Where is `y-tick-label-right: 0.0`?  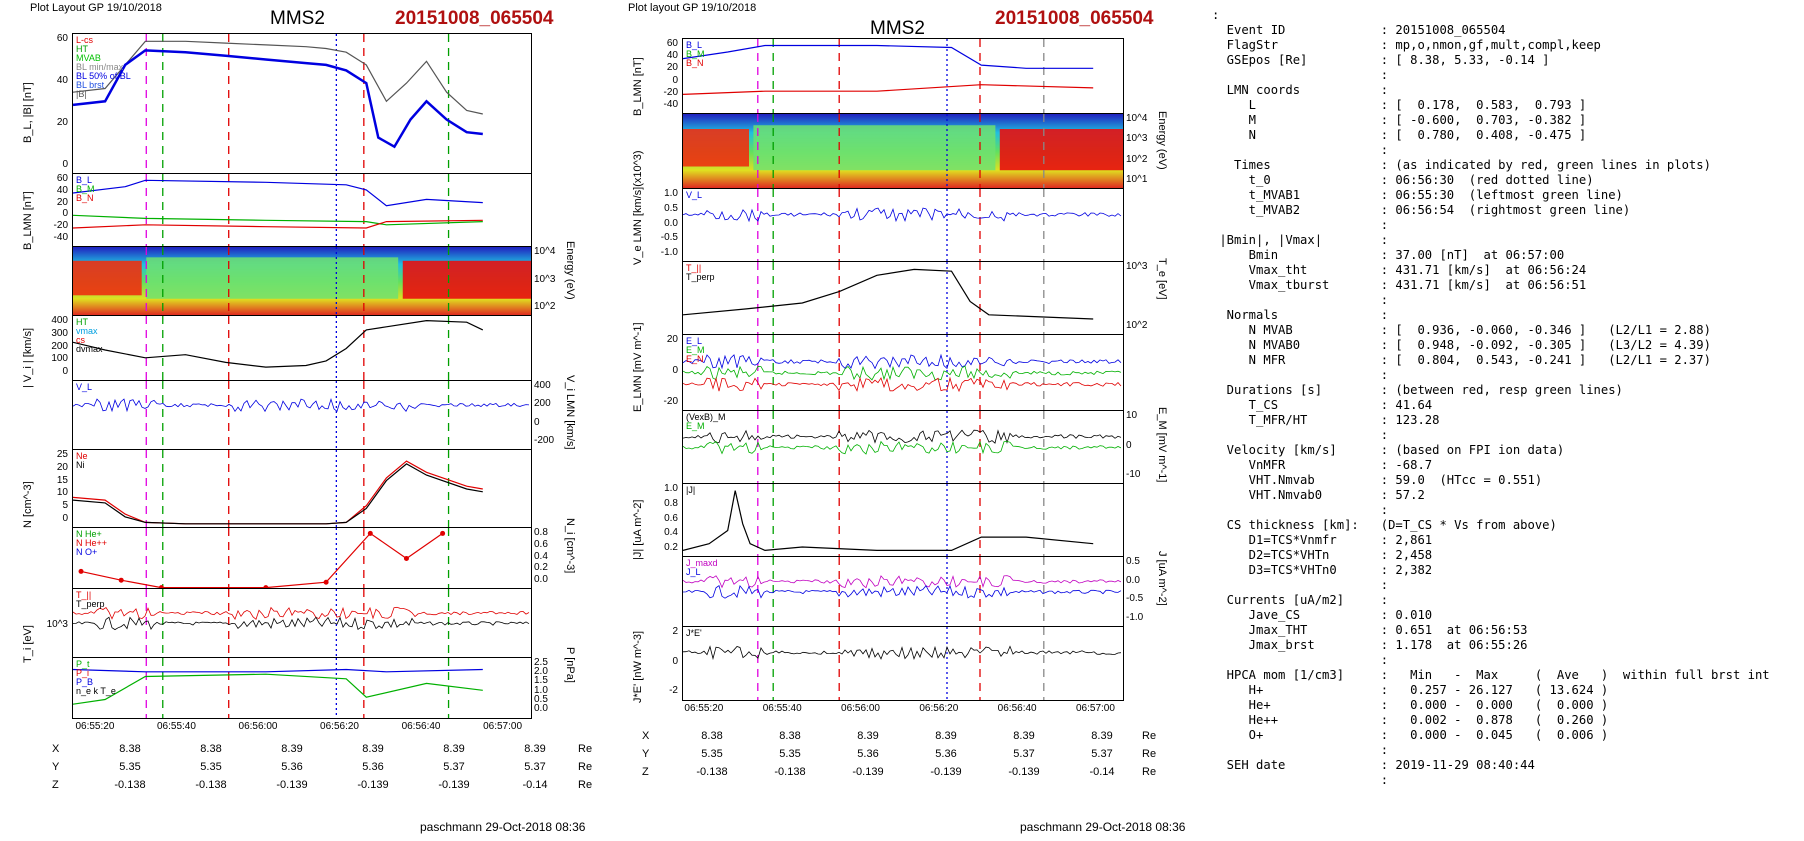
y-tick-label-right: 0.0 is located at coordinates (541, 708).